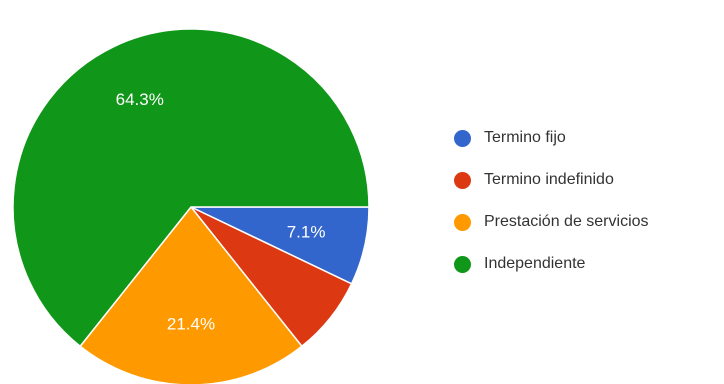 This screenshot has width=724, height=384. What do you see at coordinates (306, 232) in the screenshot?
I see `pie-slice-label-termino-fijo: 7.1%` at bounding box center [306, 232].